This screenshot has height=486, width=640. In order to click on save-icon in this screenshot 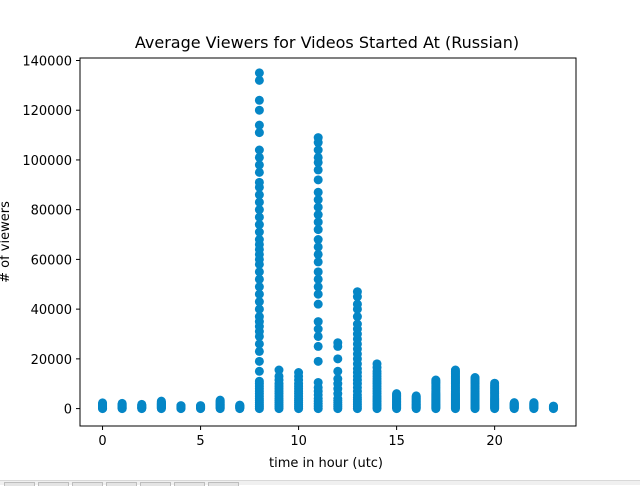, I will do `click(223, 484)`.